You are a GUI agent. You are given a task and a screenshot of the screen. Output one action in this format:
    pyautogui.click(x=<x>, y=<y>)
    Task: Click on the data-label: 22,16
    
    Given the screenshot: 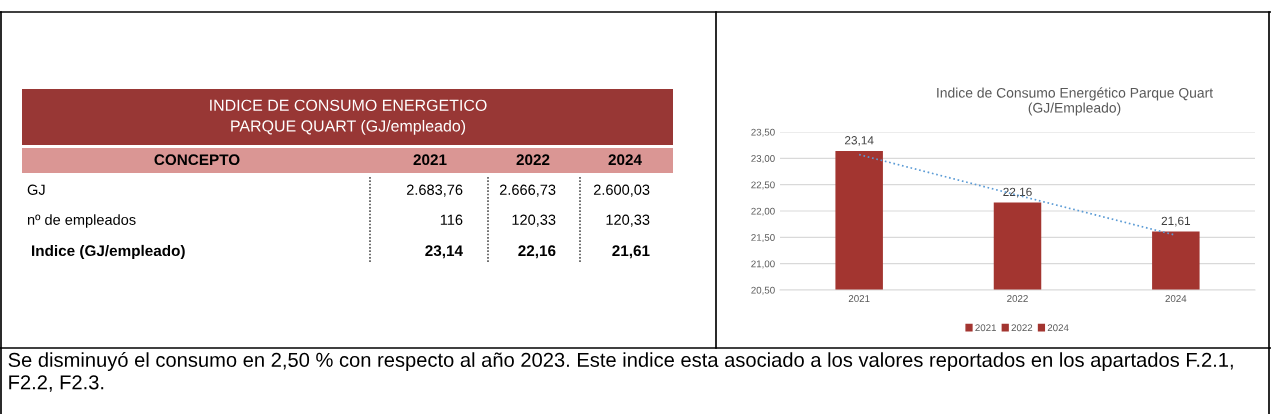 What is the action you would take?
    pyautogui.click(x=1017, y=192)
    